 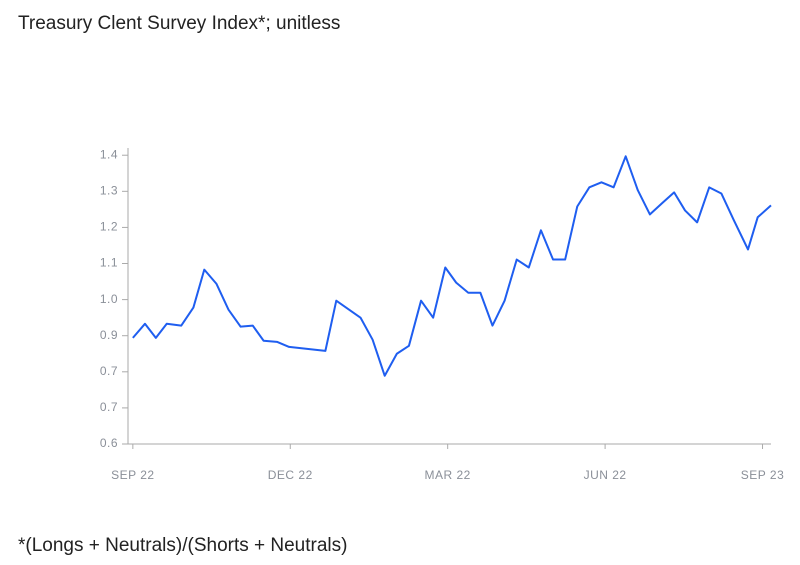 I want to click on y-tick-label: 1.4, so click(x=109, y=154).